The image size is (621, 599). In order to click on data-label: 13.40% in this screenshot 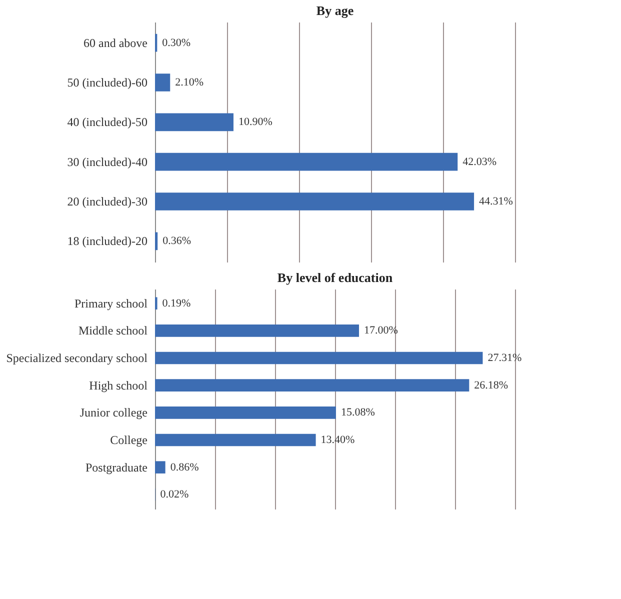, I will do `click(337, 440)`.